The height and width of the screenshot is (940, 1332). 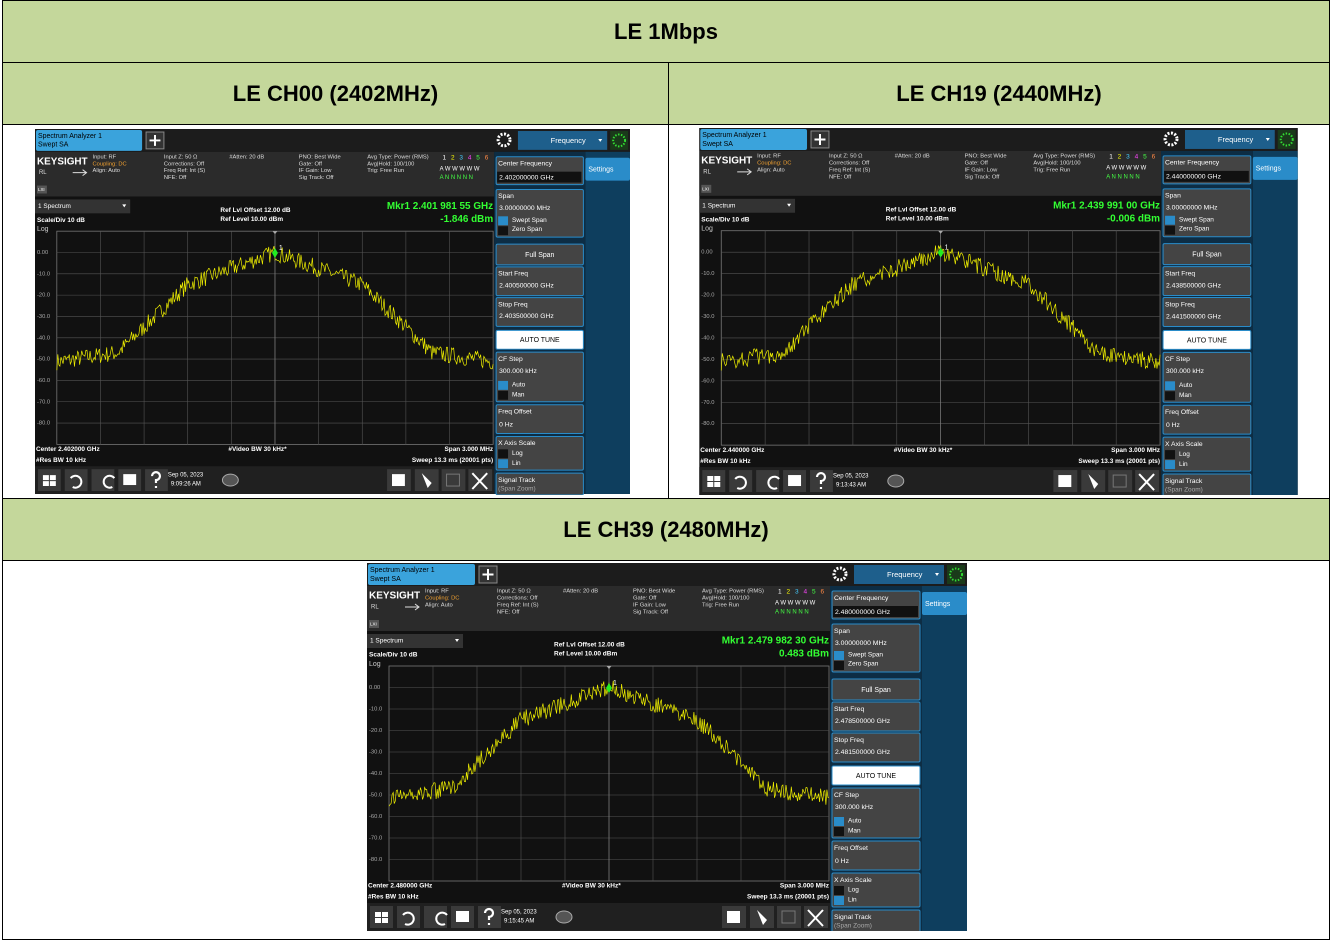 I want to click on help-icon, so click(x=156, y=480).